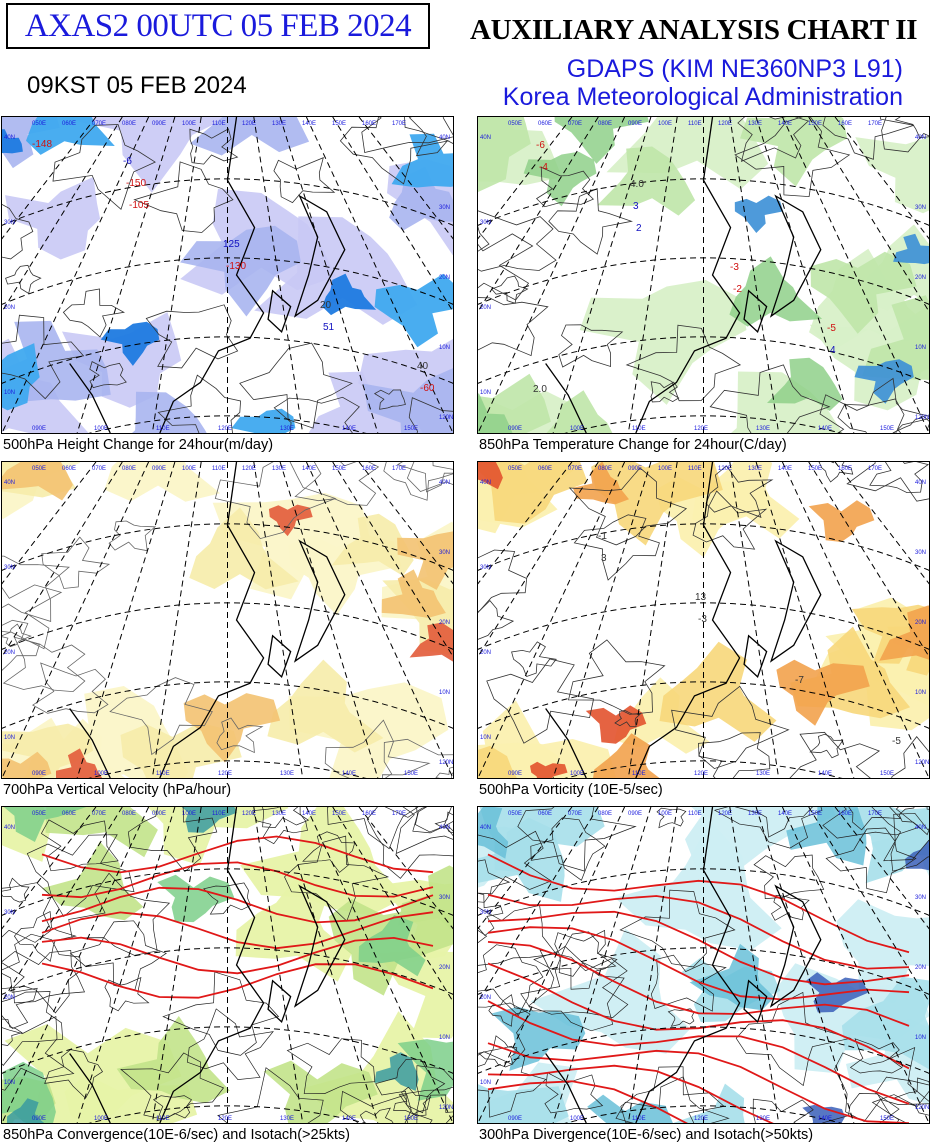  Describe the element at coordinates (137, 85) in the screenshot. I see `local-time: 09KST 05 FEB 2024` at that location.